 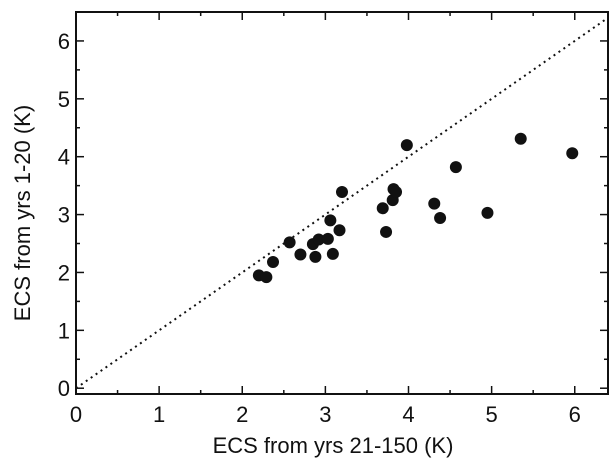 I want to click on x-tick-label: 4, so click(x=408, y=414).